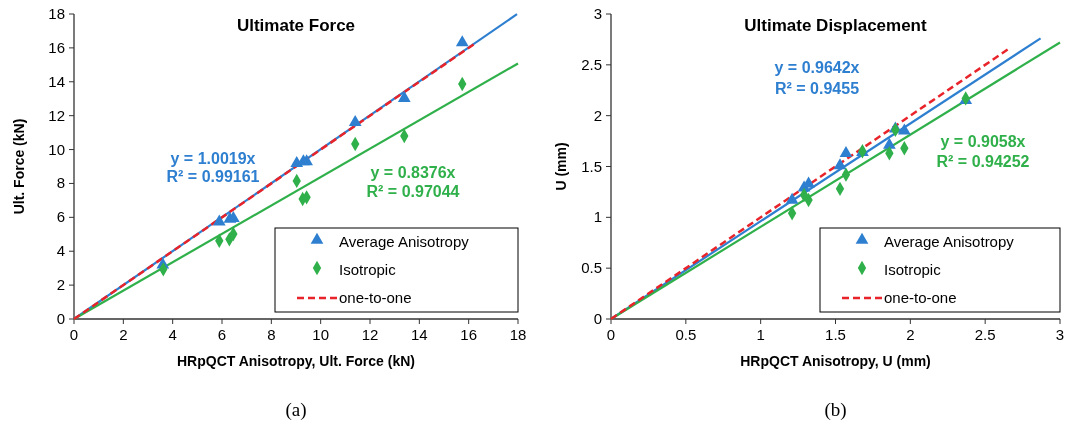 The image size is (1071, 436). What do you see at coordinates (413, 172) in the screenshot?
I see `annotation: y = 0.8376x` at bounding box center [413, 172].